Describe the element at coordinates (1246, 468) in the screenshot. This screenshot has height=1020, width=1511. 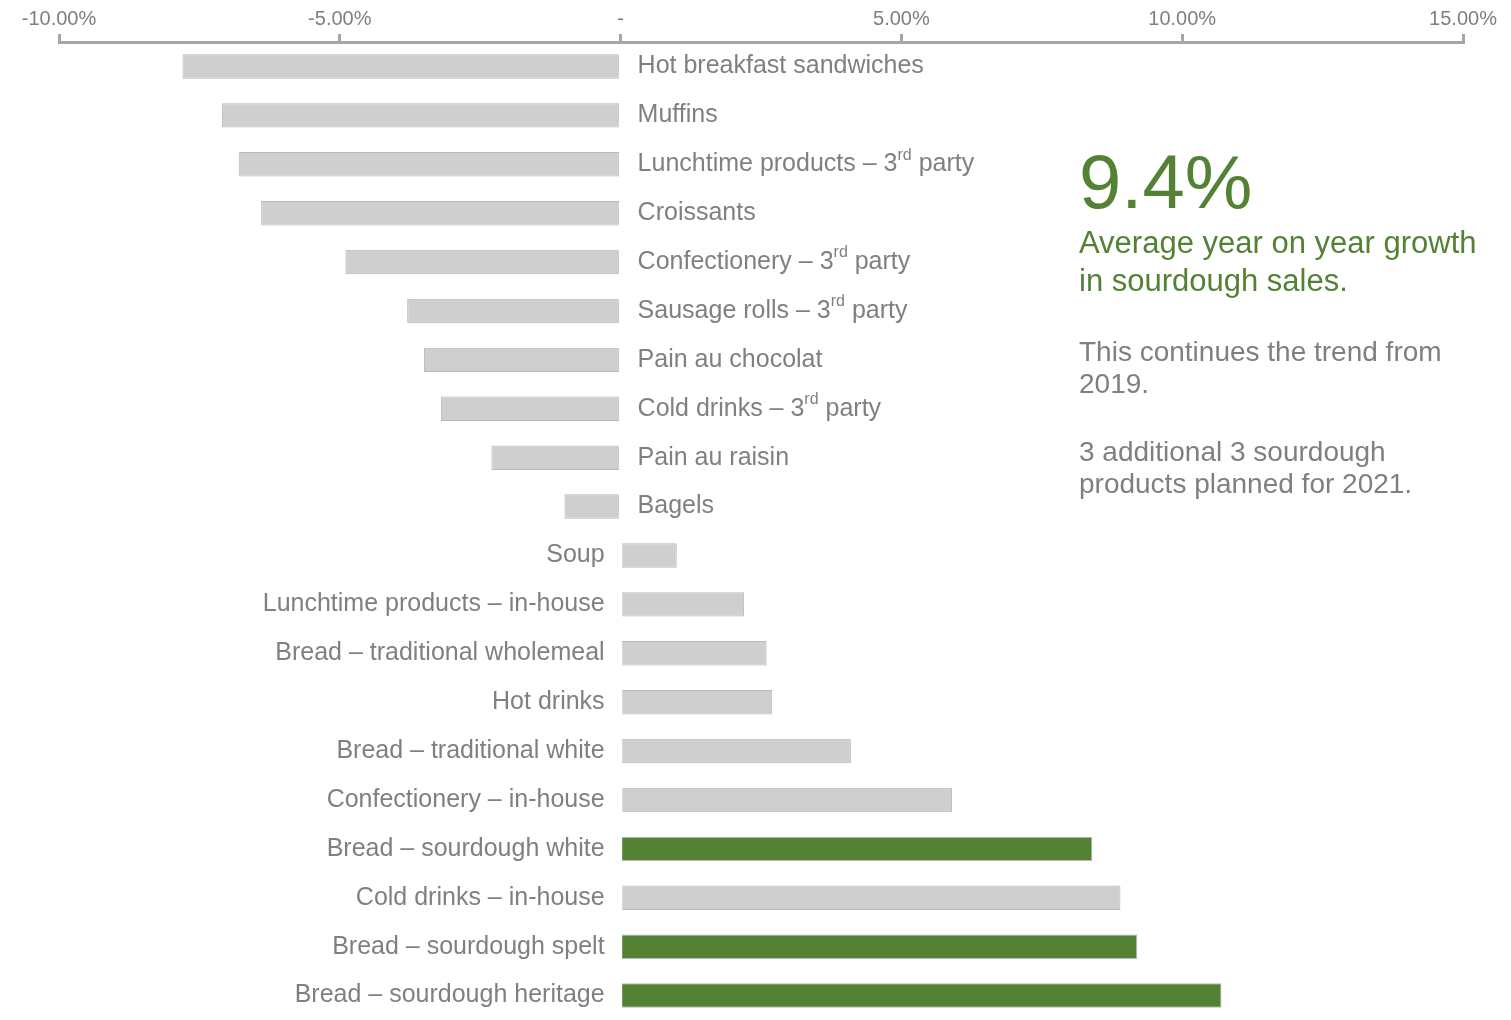
I see `annotation: 3 additional 3 sourdough products planned for 2021.` at that location.